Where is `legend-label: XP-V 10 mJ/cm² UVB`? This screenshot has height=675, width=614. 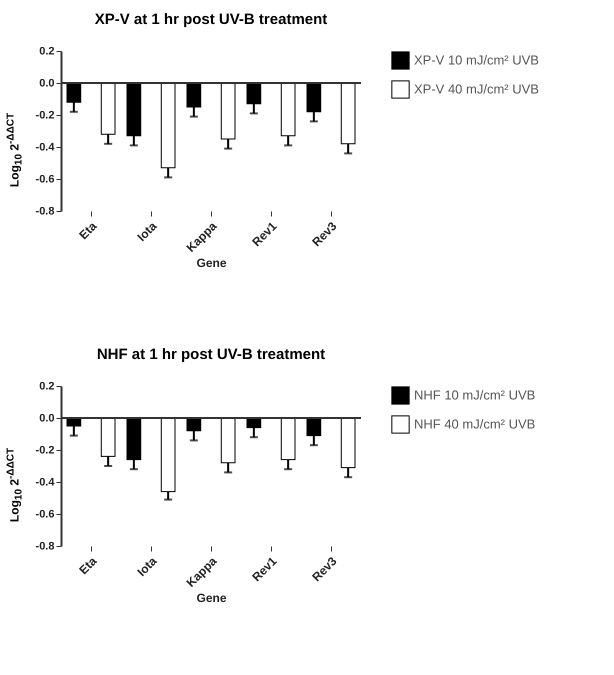
legend-label: XP-V 10 mJ/cm² UVB is located at coordinates (476, 60).